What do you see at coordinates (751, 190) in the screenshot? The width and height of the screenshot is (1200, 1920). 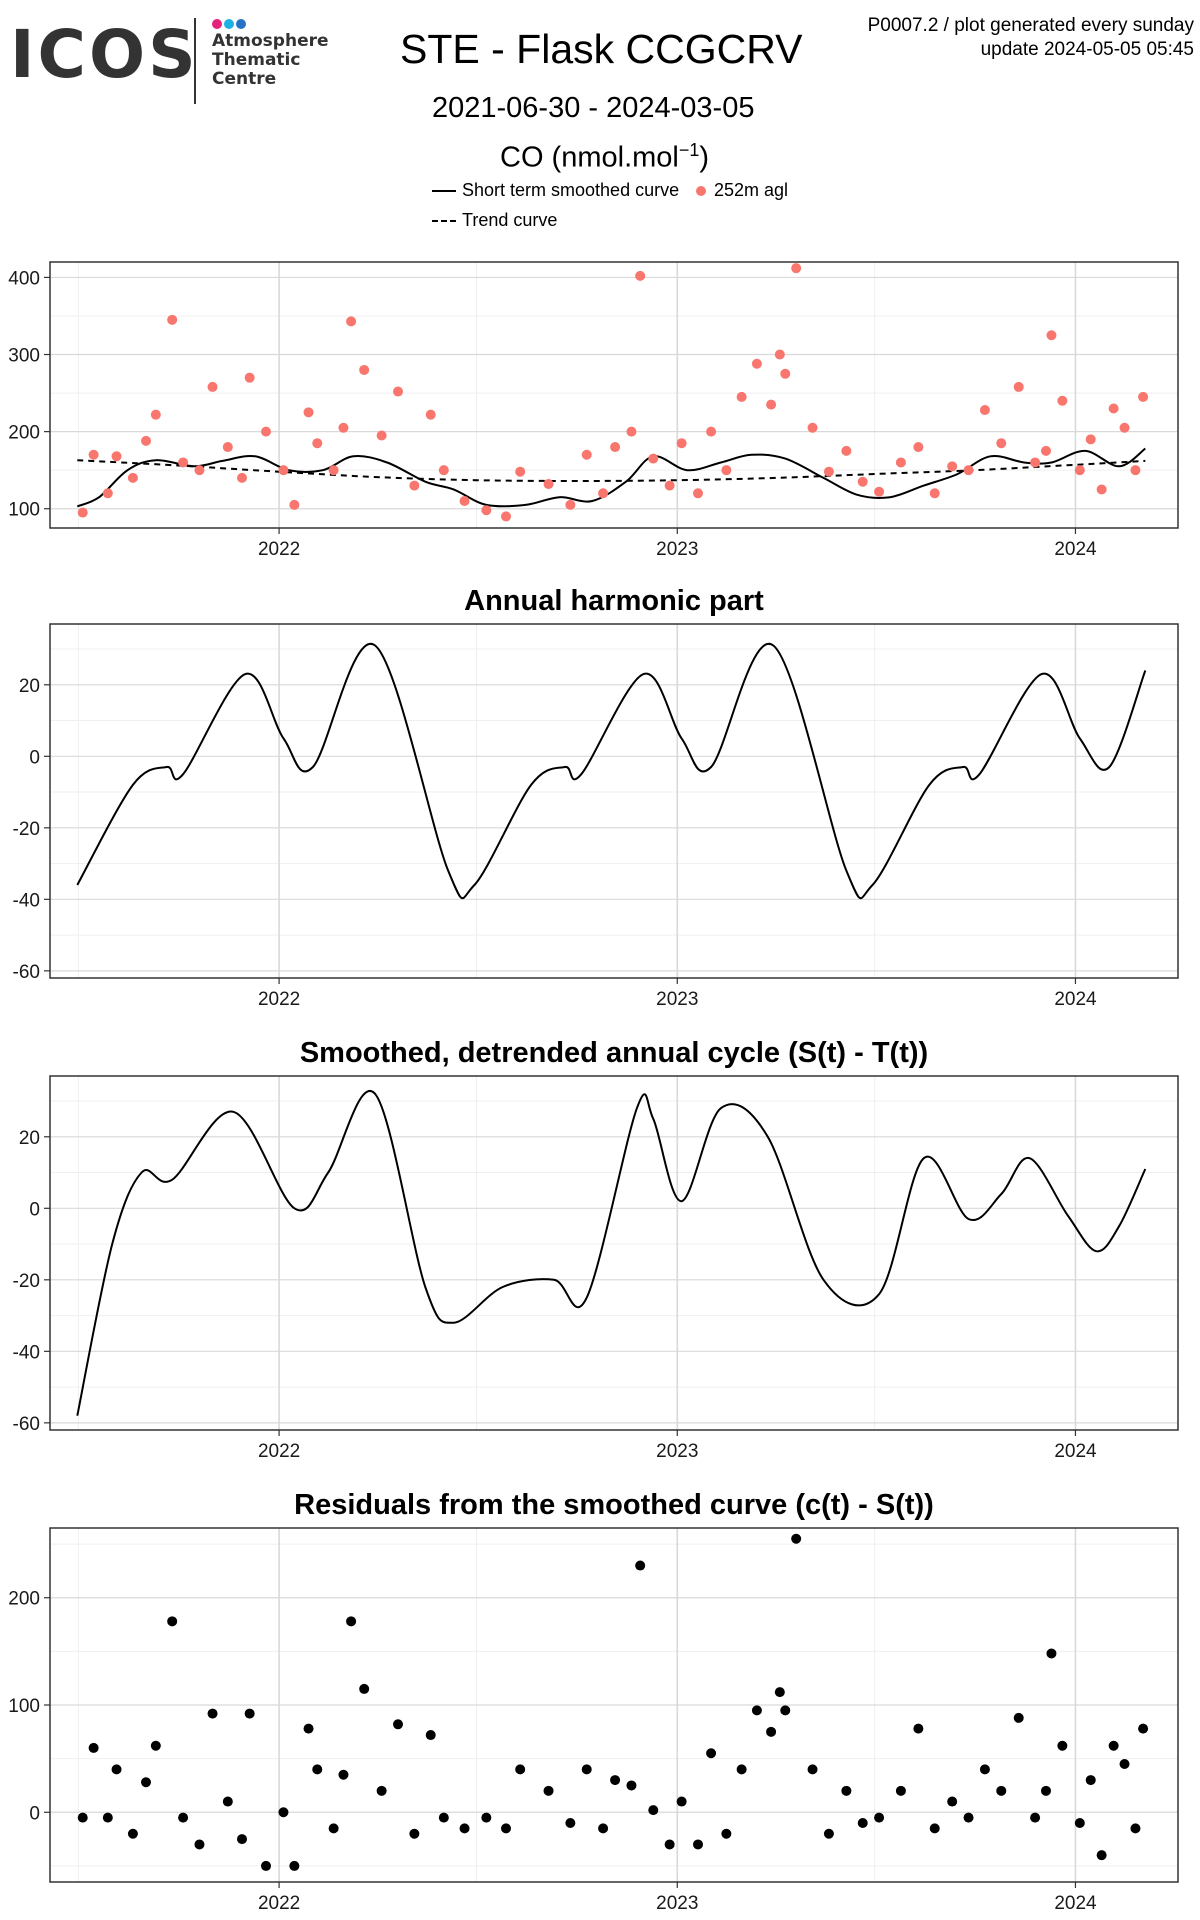 I see `legend-label: 252m agl` at bounding box center [751, 190].